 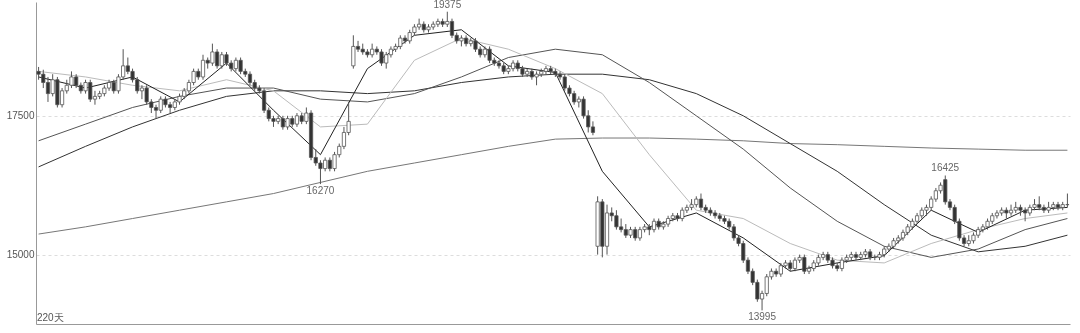 I want to click on y-tick-label: 17500, so click(x=20, y=116).